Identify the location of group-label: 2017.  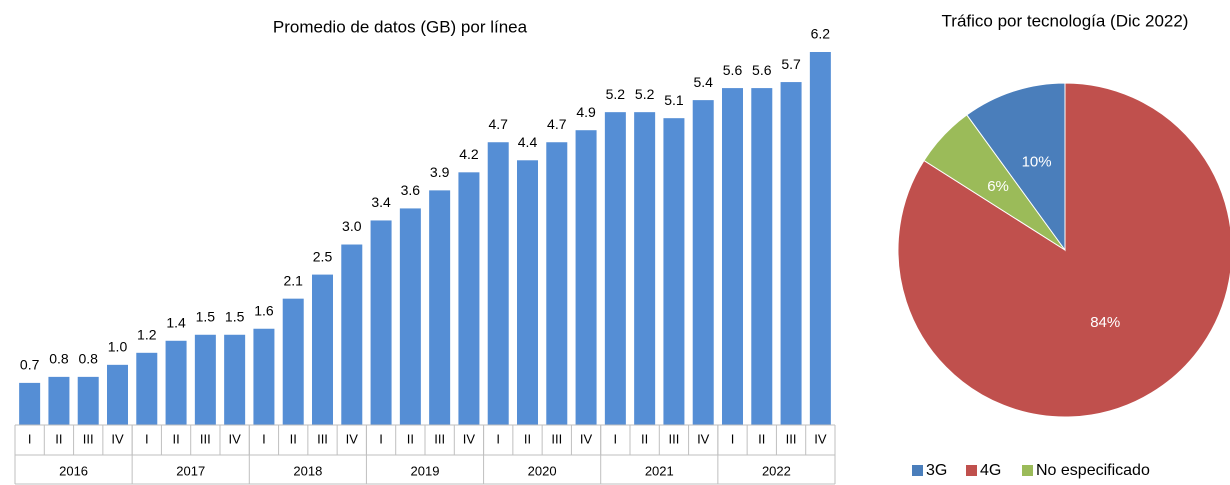
(190, 470).